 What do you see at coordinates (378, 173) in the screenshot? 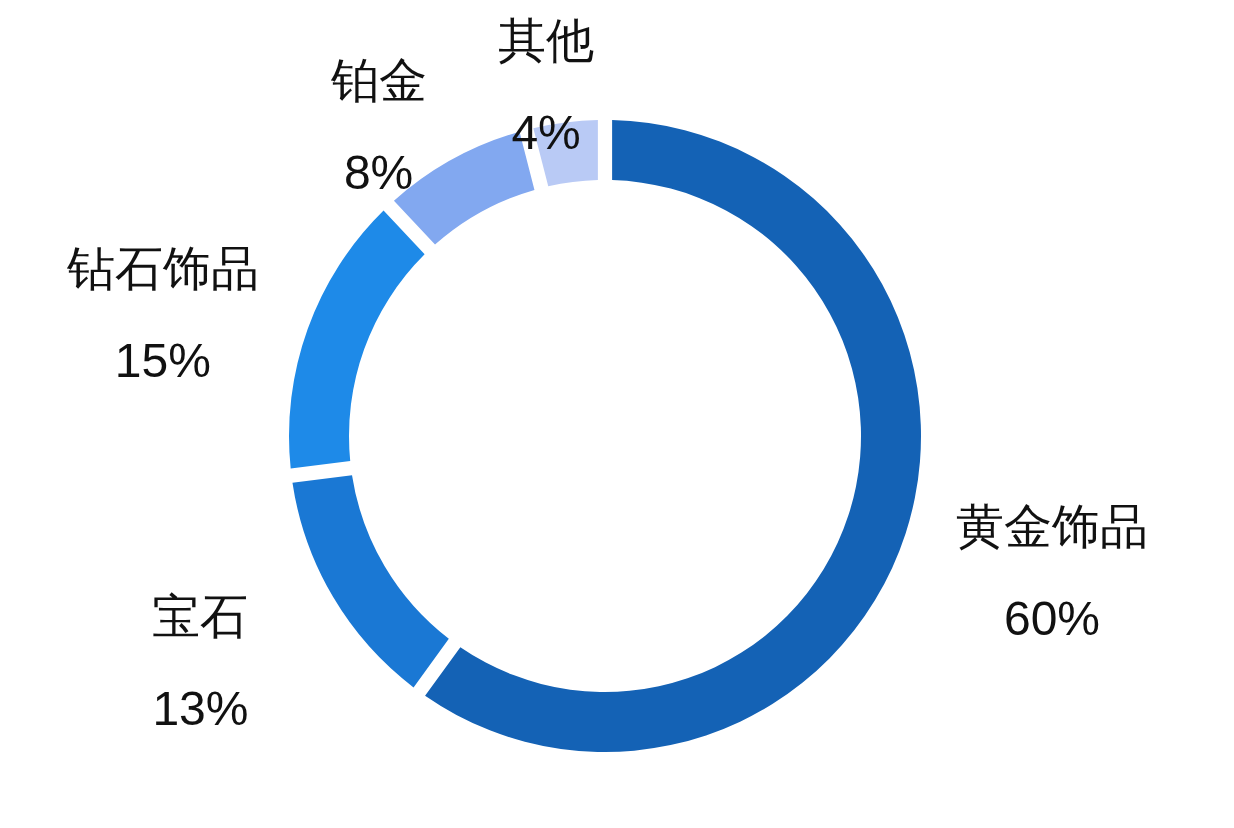
I see `data-label: 8%` at bounding box center [378, 173].